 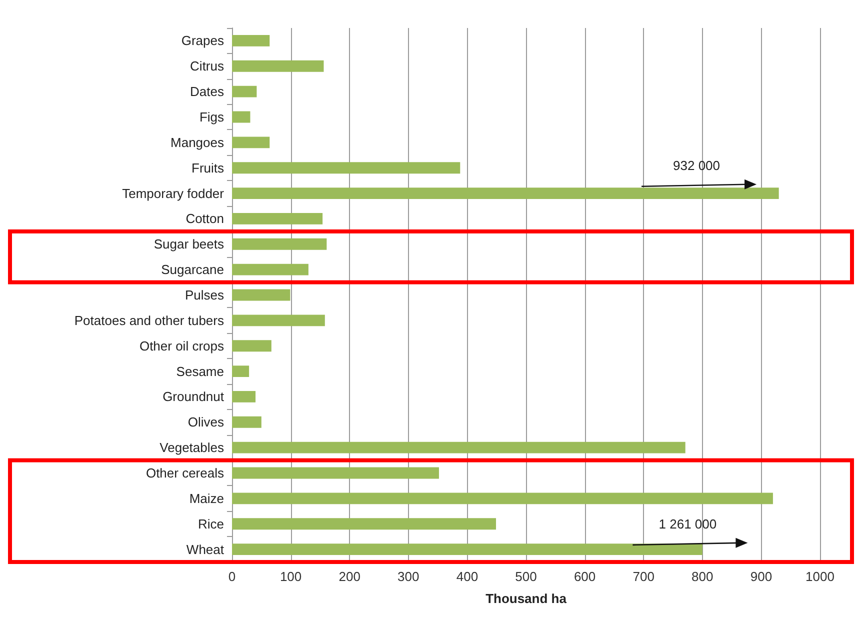 I want to click on y-tick-label: Groundnut, so click(x=193, y=396).